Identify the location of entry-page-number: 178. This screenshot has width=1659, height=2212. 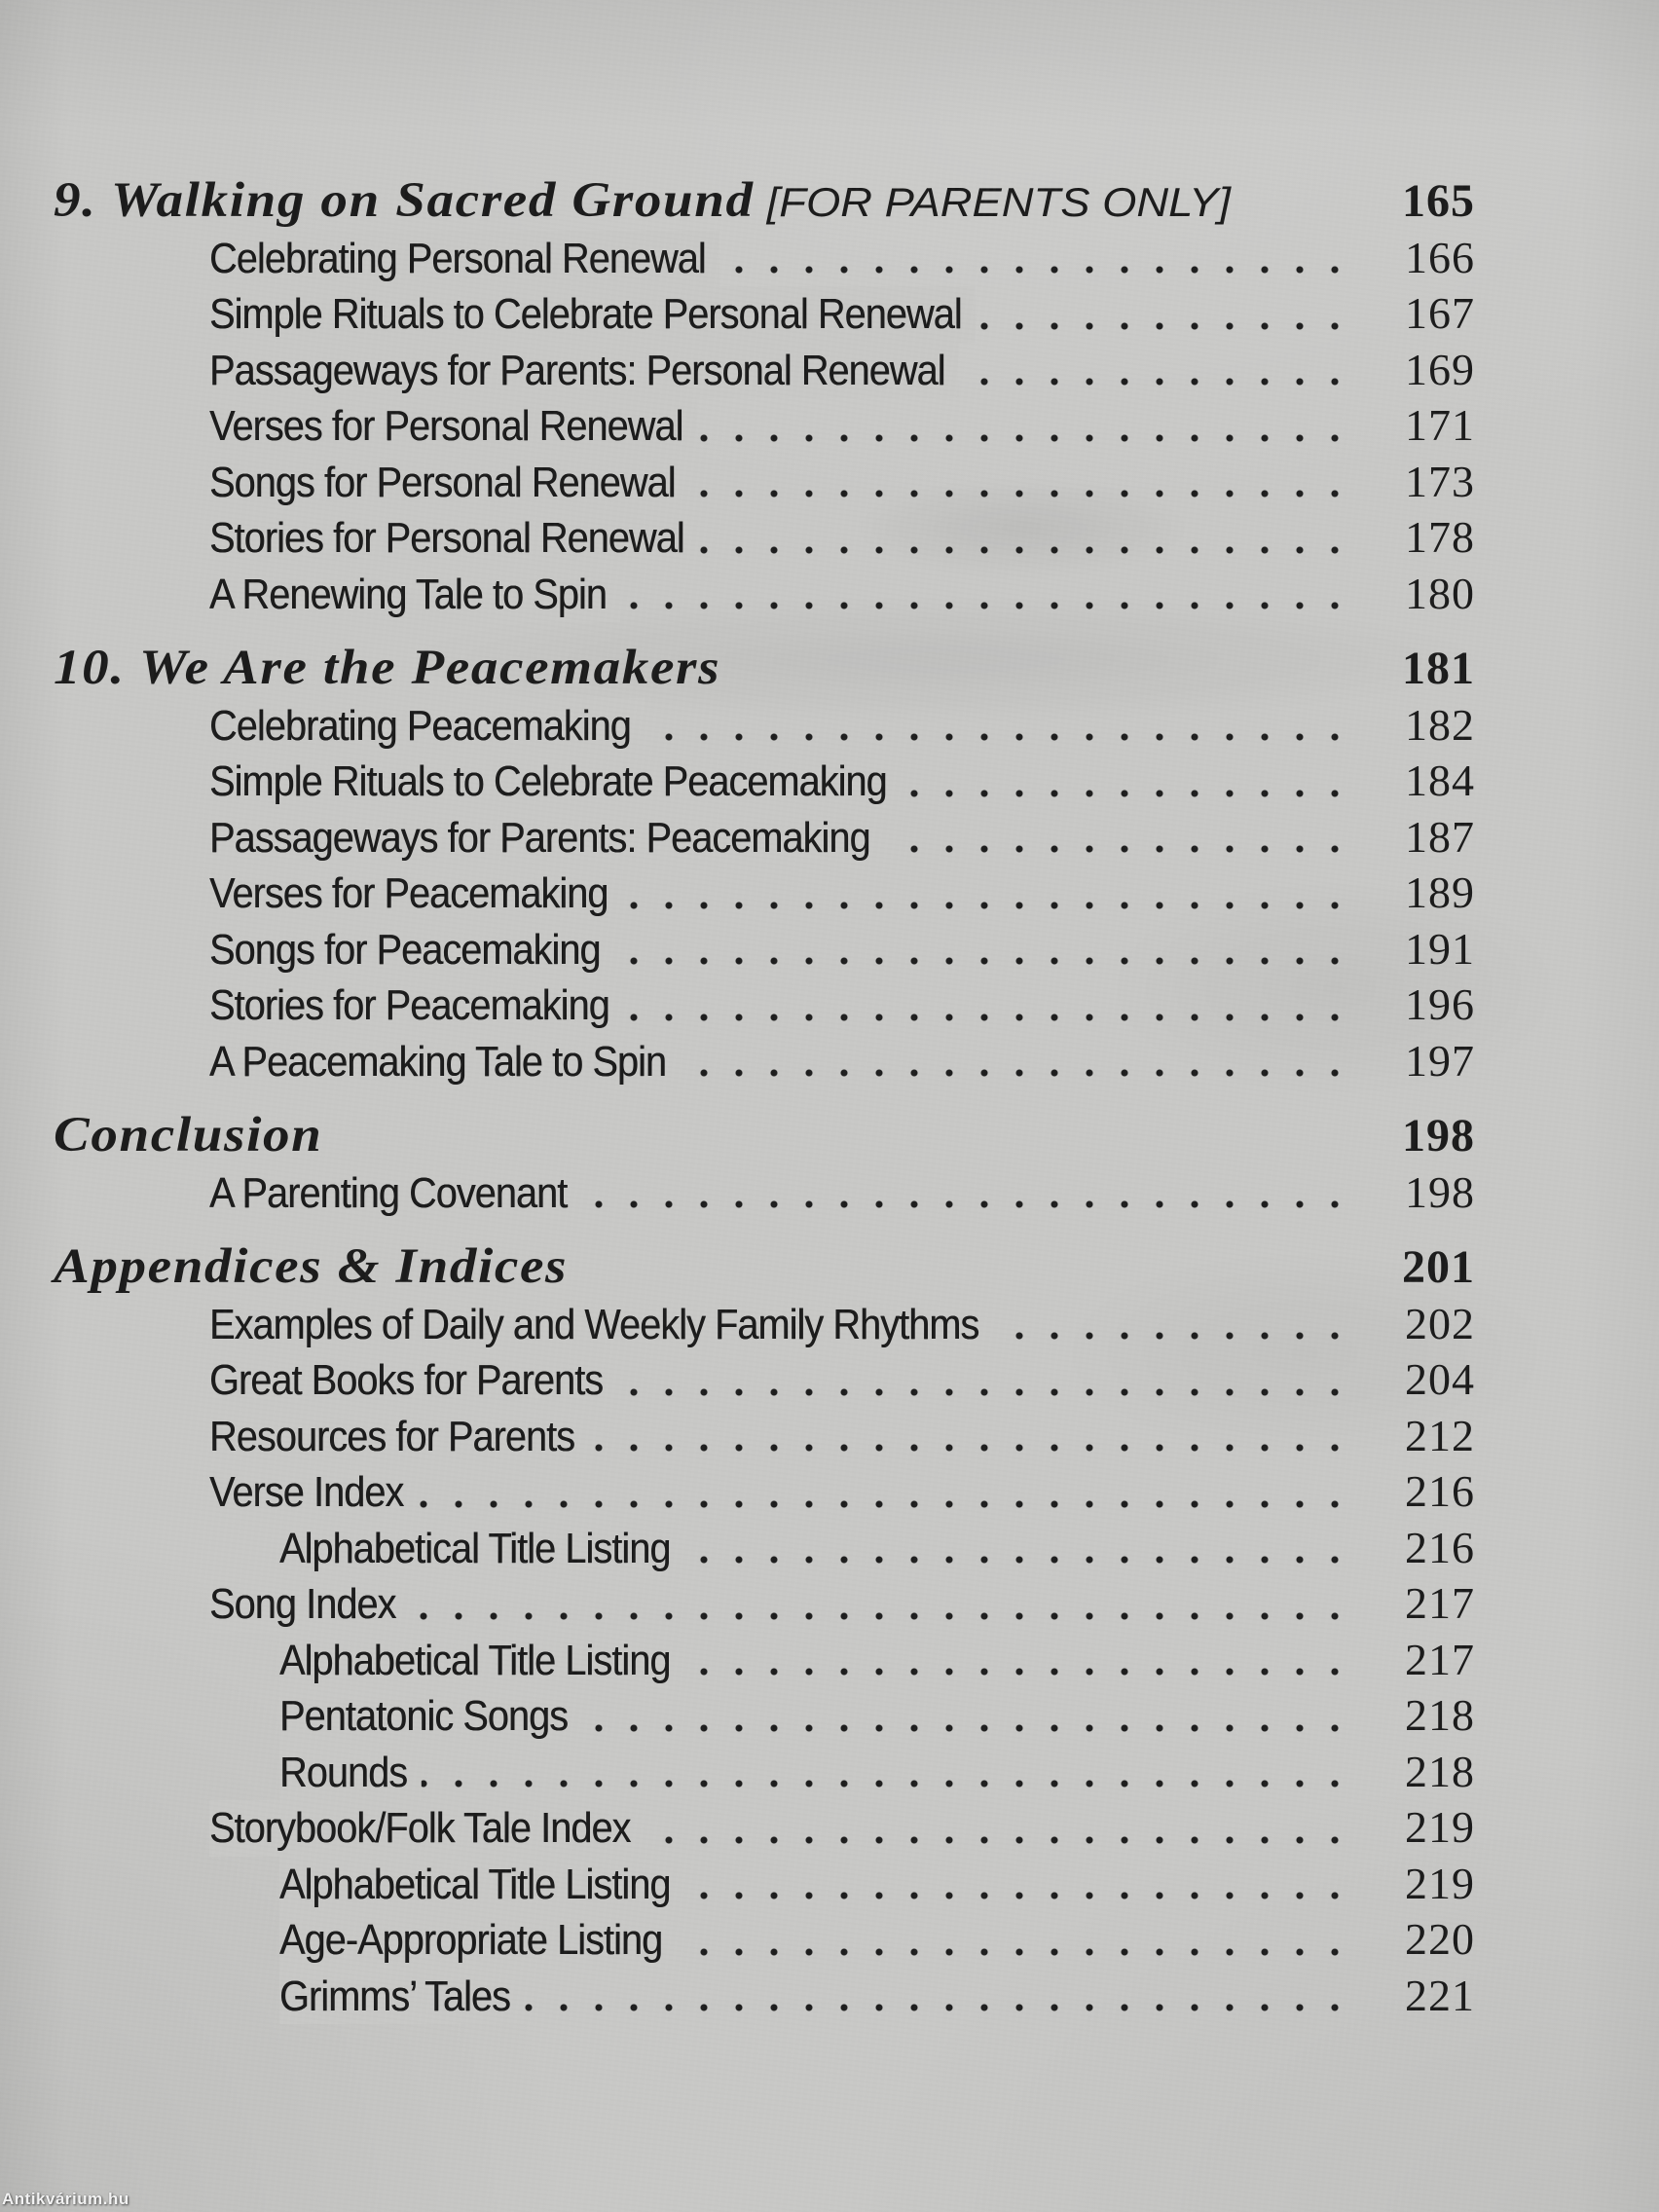
(1440, 537).